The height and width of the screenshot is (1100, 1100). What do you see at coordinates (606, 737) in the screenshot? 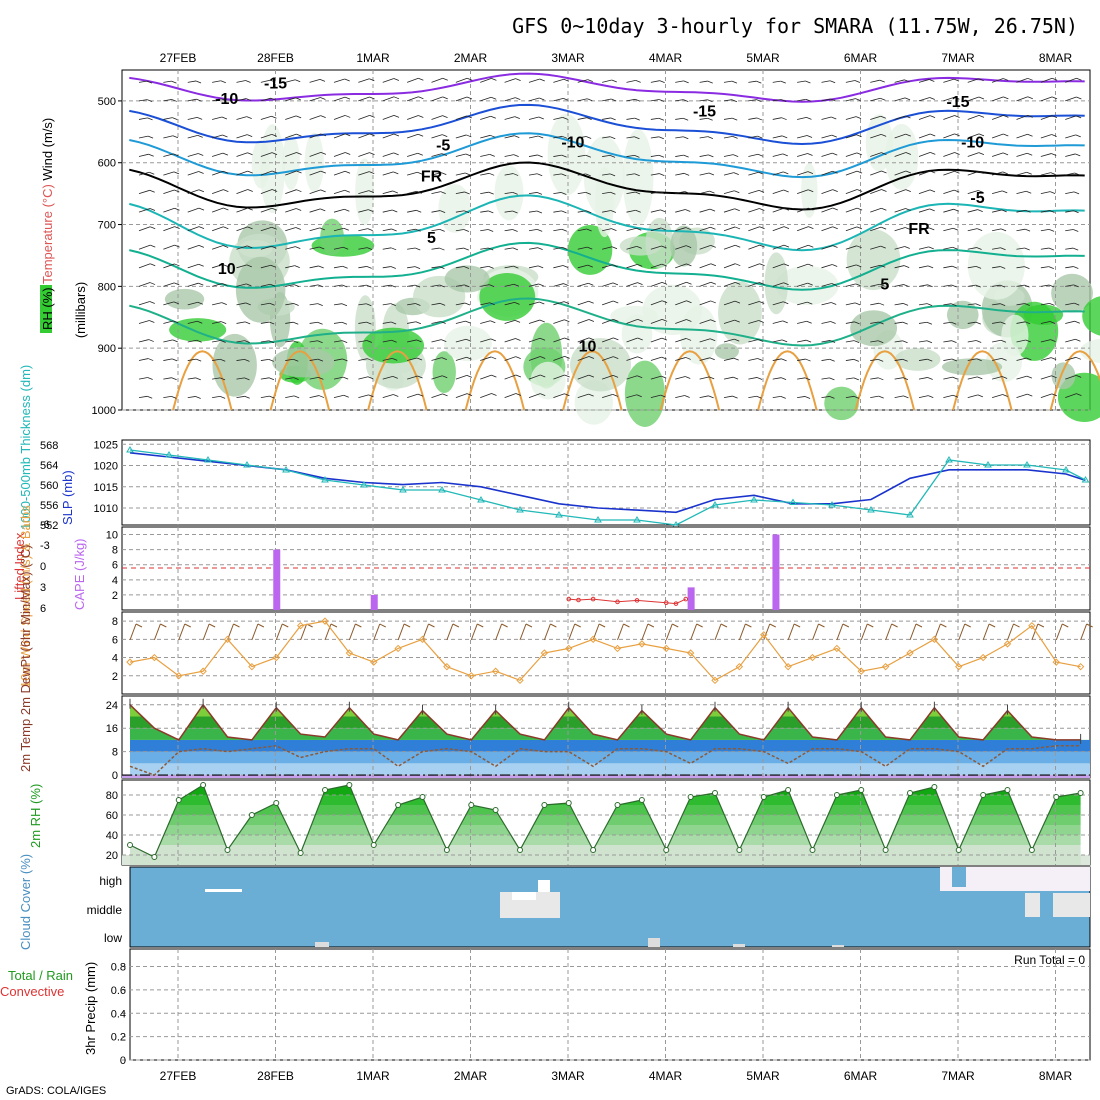
I see `temp-grid` at bounding box center [606, 737].